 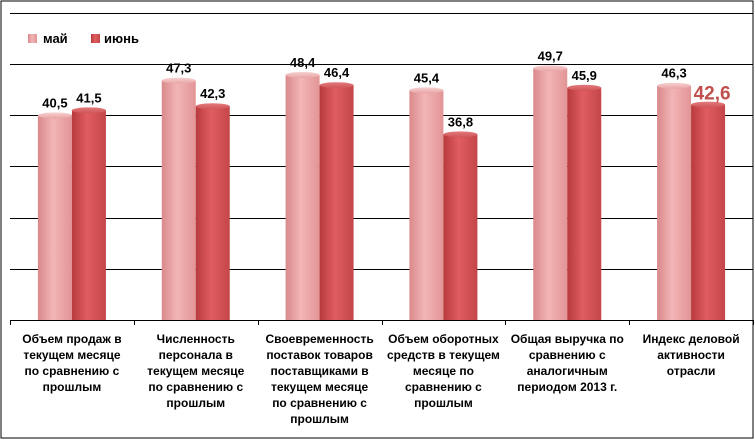 What do you see at coordinates (178, 68) in the screenshot?
I see `data-label: 47,3` at bounding box center [178, 68].